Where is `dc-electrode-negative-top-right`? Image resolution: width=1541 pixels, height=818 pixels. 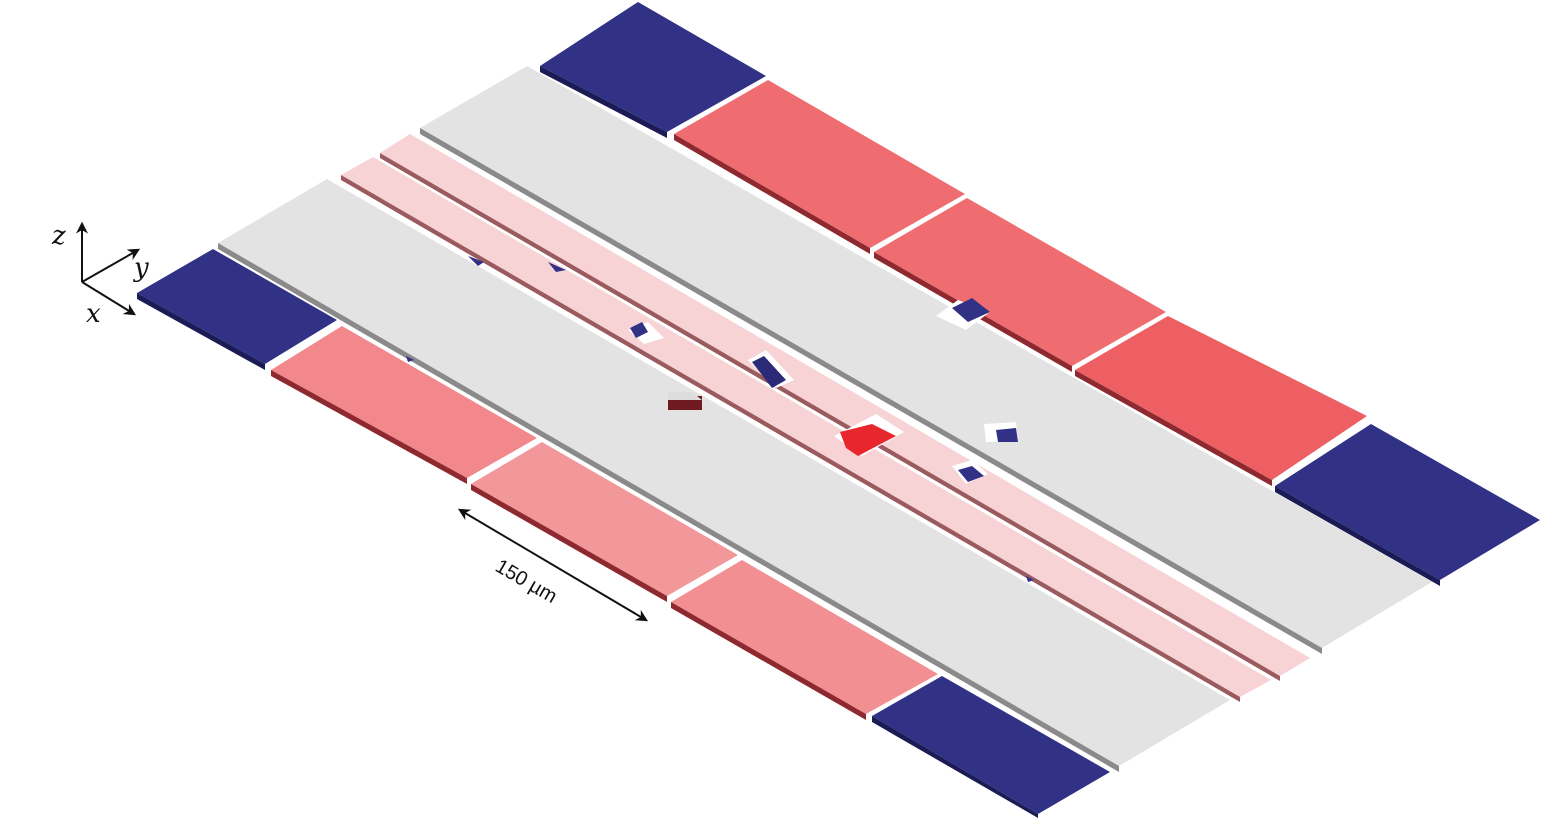
dc-electrode-negative-top-right is located at coordinates (1407, 502).